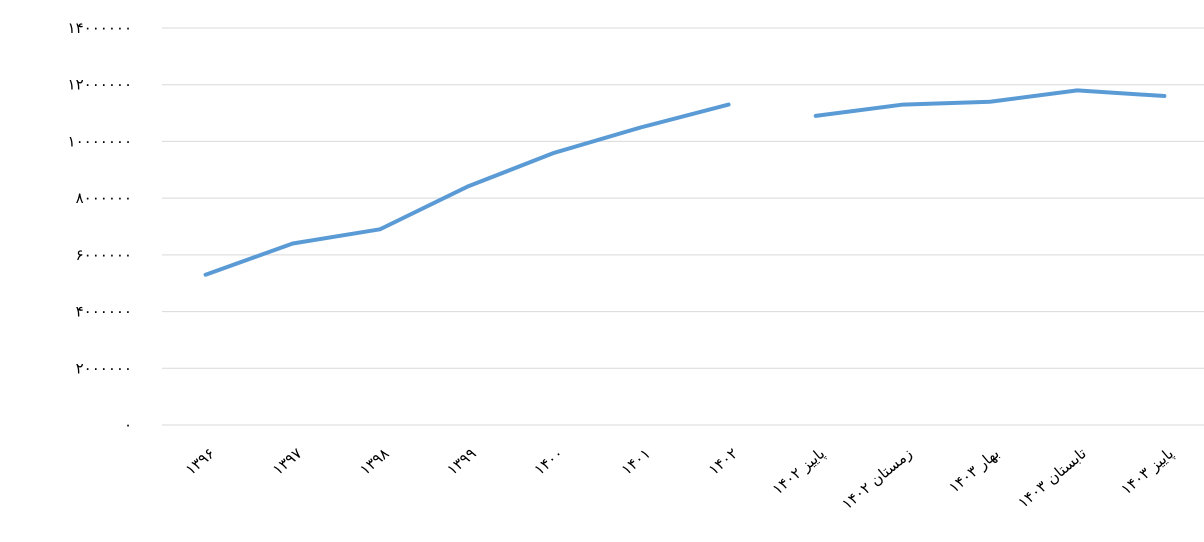  What do you see at coordinates (100, 28) in the screenshot?
I see `y-tick-label: ۱۴۰۰۰۰۰۰` at bounding box center [100, 28].